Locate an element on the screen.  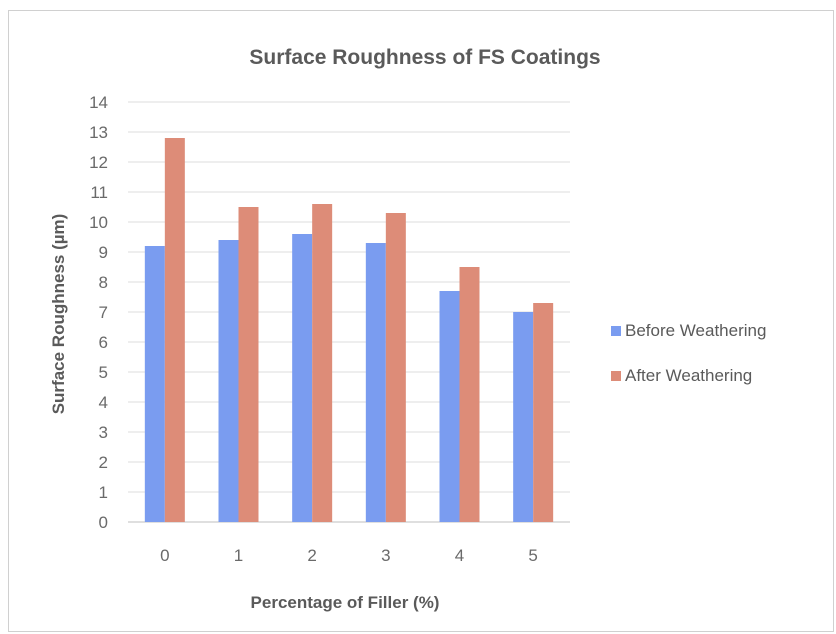
y-axis-title: Surface Roughness (µm) is located at coordinates (58, 314).